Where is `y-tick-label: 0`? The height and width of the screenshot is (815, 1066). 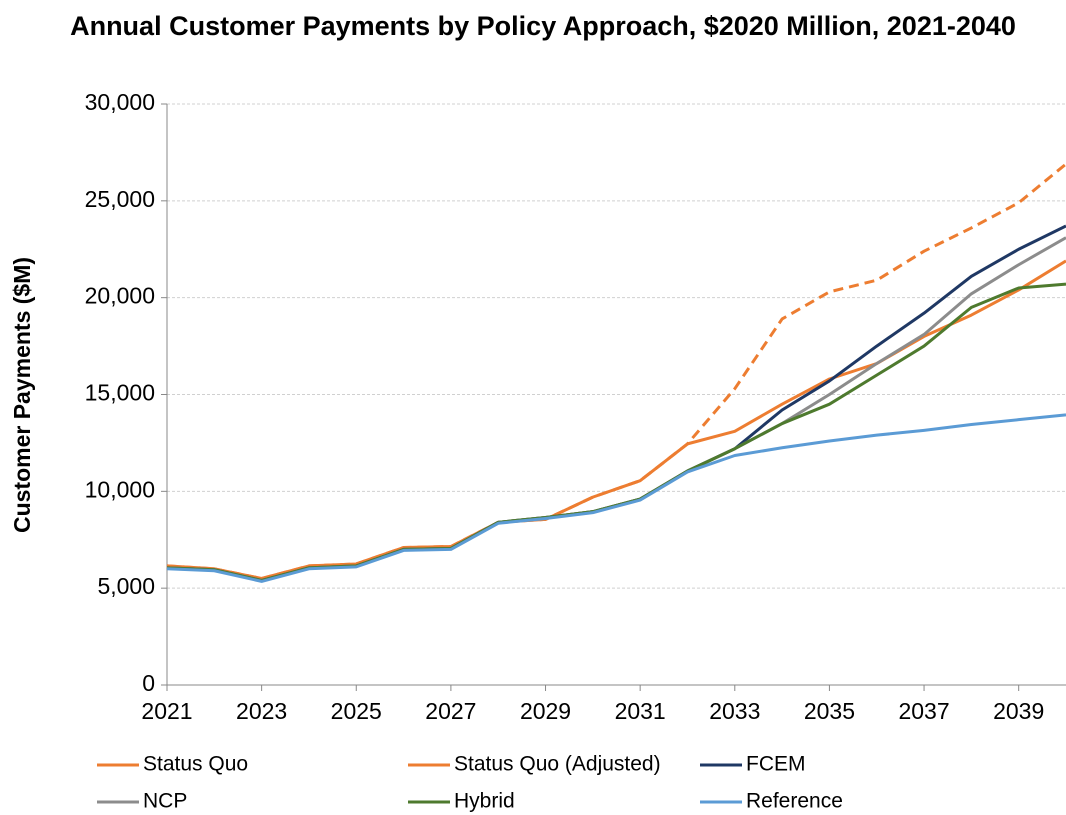
y-tick-label: 0 is located at coordinates (148, 683).